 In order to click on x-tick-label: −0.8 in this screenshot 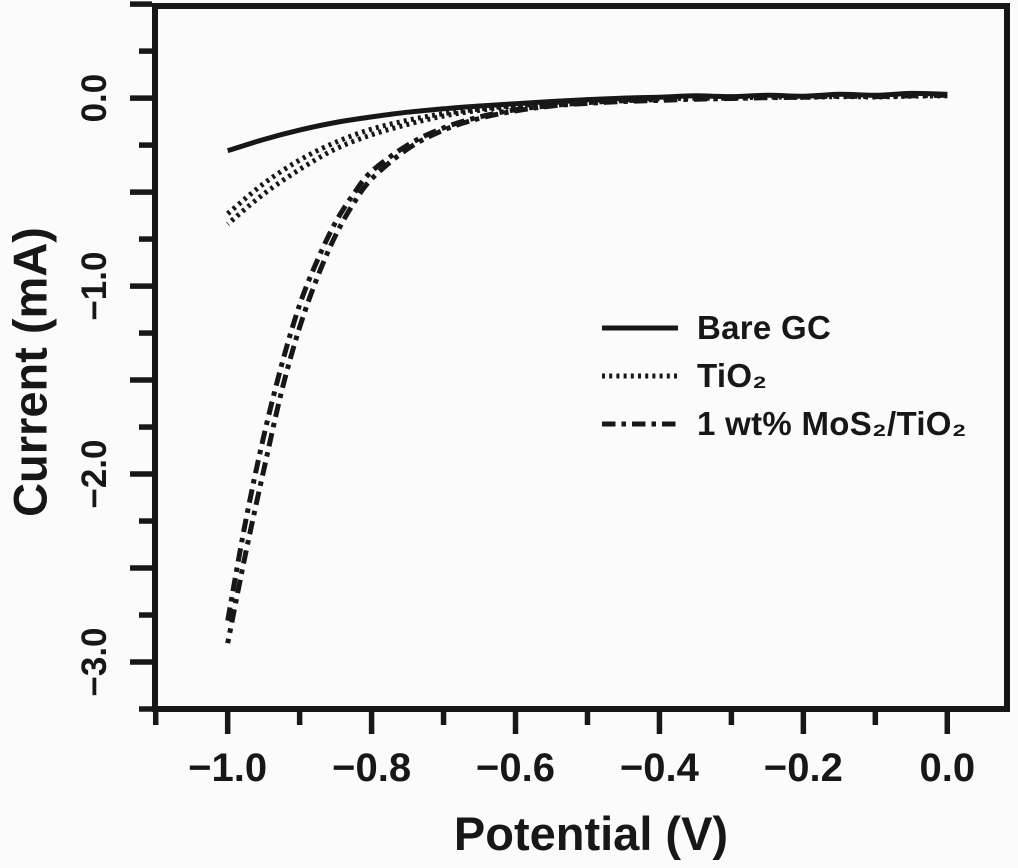, I will do `click(371, 768)`.